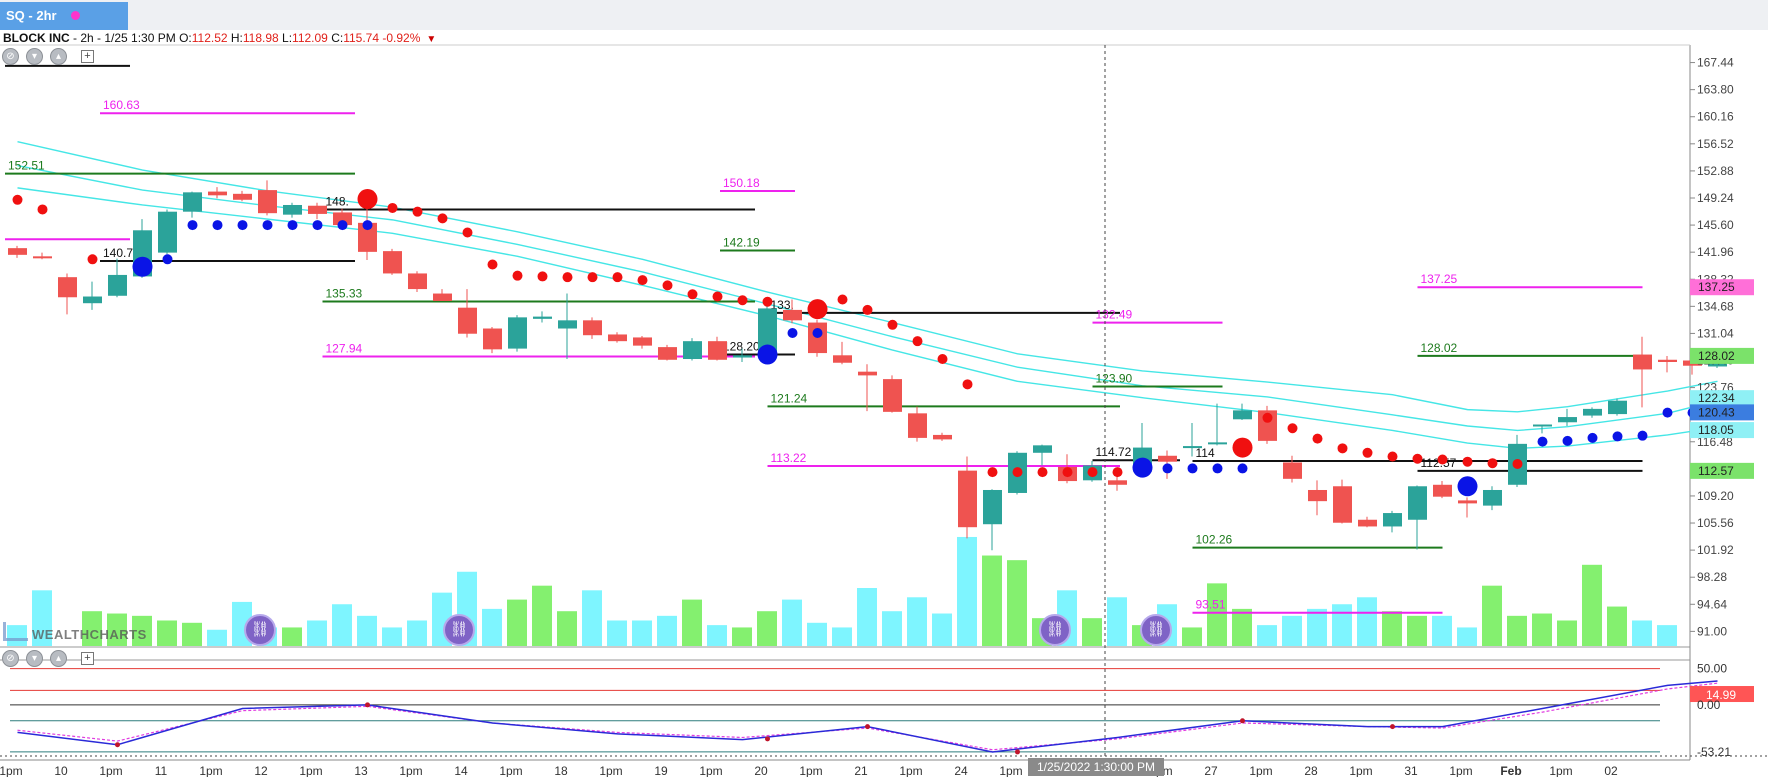 The height and width of the screenshot is (777, 1768). Describe the element at coordinates (1439, 348) in the screenshot. I see `level-label: 128.02` at that location.